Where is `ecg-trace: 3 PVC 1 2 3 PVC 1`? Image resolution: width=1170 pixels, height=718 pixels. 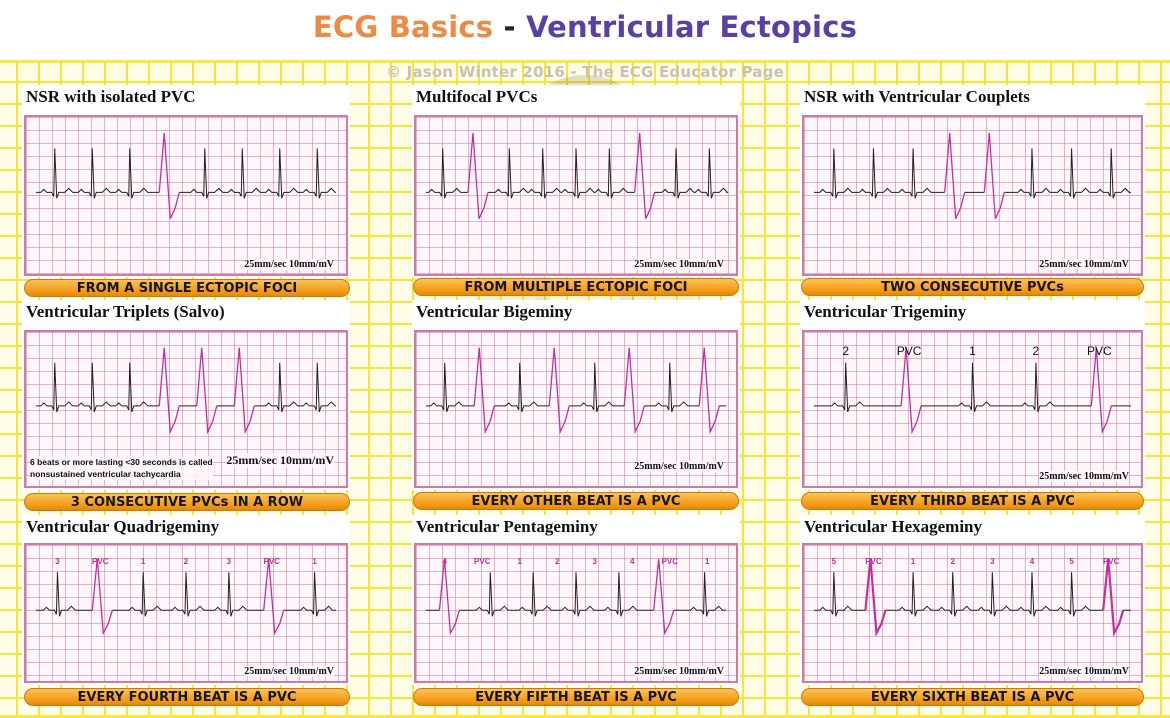
ecg-trace: 3 PVC 1 2 3 PVC 1 is located at coordinates (186, 596).